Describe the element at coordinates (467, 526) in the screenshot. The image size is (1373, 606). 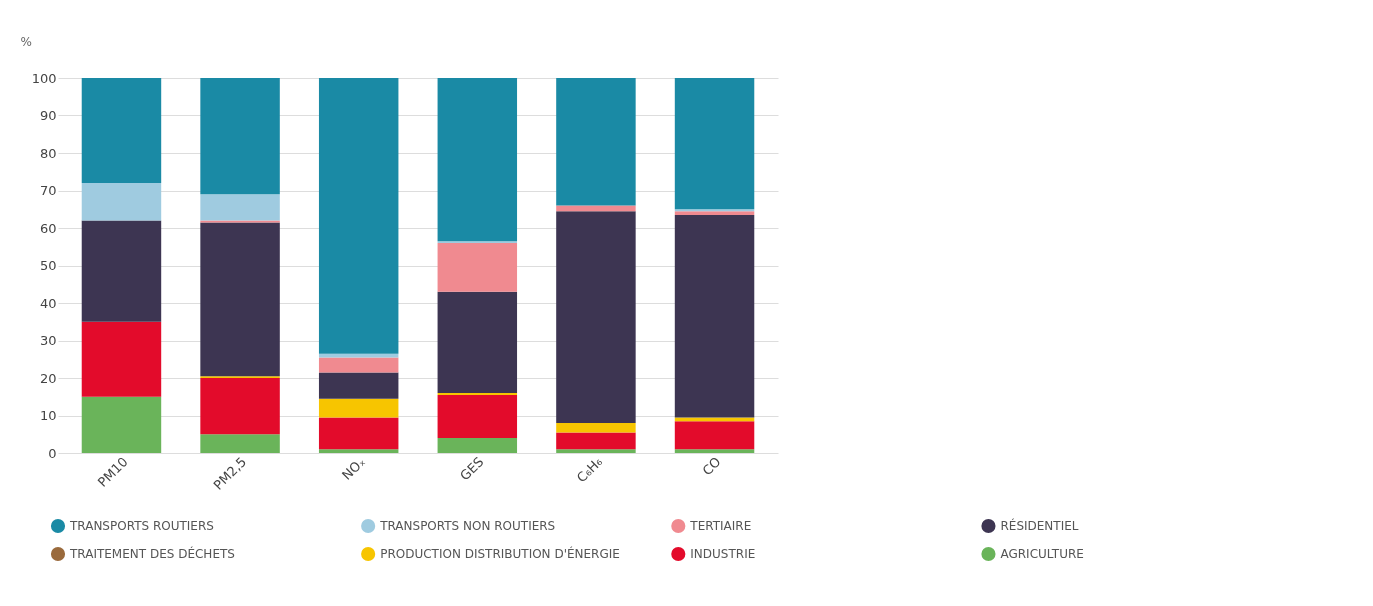
I see `legend-label: TRANSPORTS NON ROUTIERS` at that location.